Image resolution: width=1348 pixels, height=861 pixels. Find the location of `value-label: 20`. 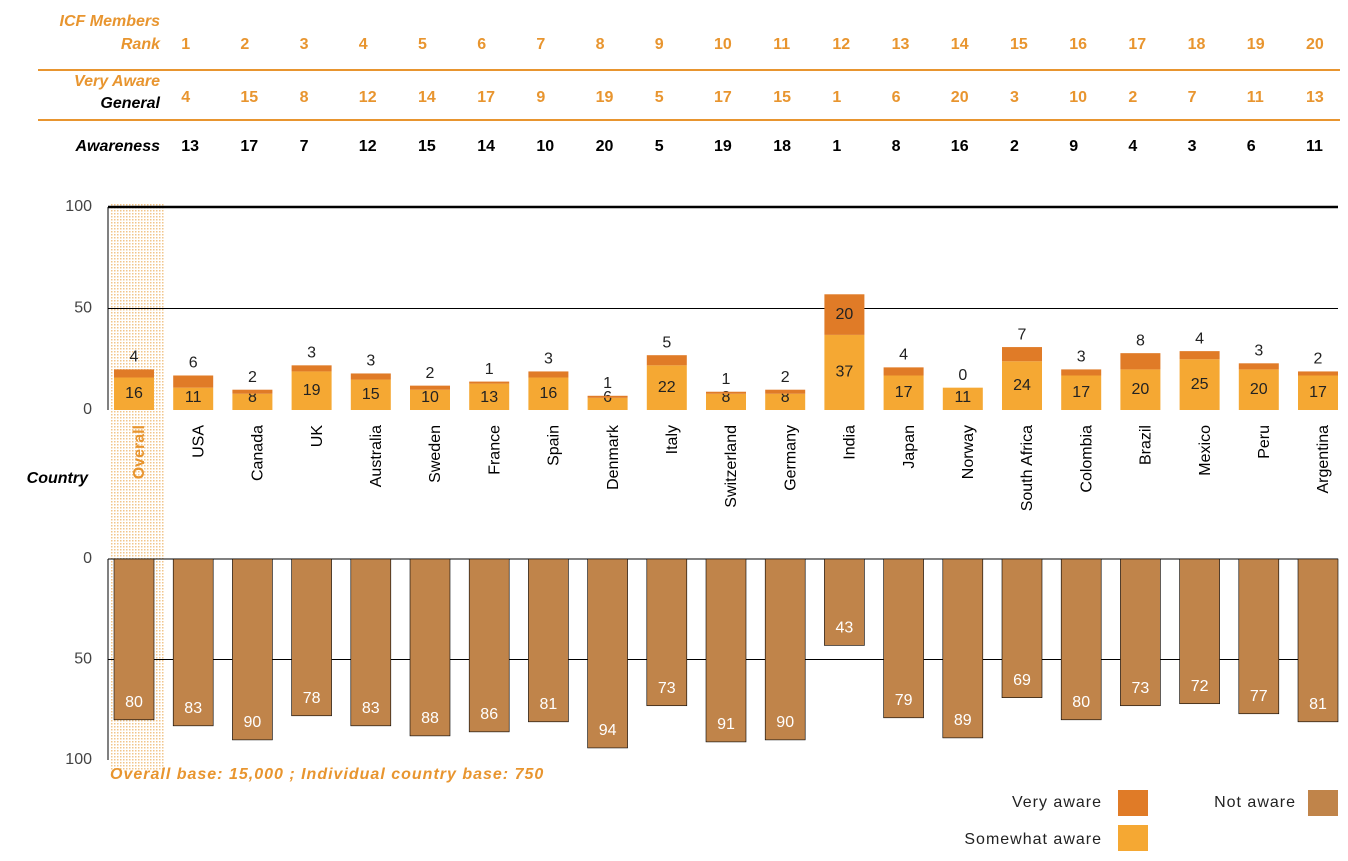

value-label: 20 is located at coordinates (845, 314).